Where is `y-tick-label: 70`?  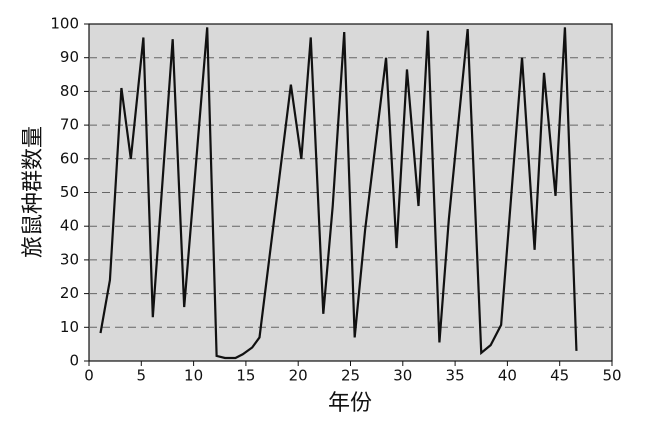 y-tick-label: 70 is located at coordinates (69, 125).